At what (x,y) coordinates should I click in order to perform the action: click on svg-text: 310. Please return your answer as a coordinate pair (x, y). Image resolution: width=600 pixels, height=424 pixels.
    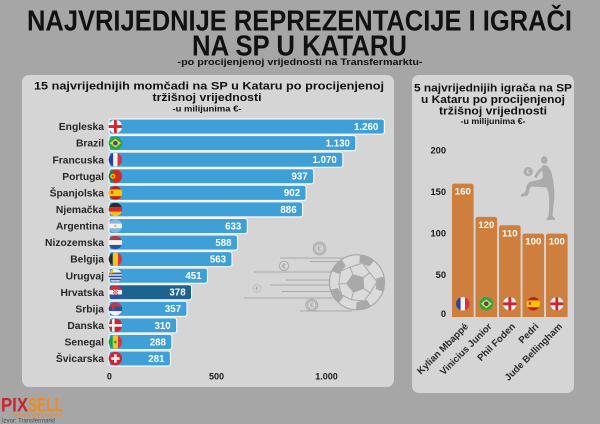
    Looking at the image, I should click on (163, 326).